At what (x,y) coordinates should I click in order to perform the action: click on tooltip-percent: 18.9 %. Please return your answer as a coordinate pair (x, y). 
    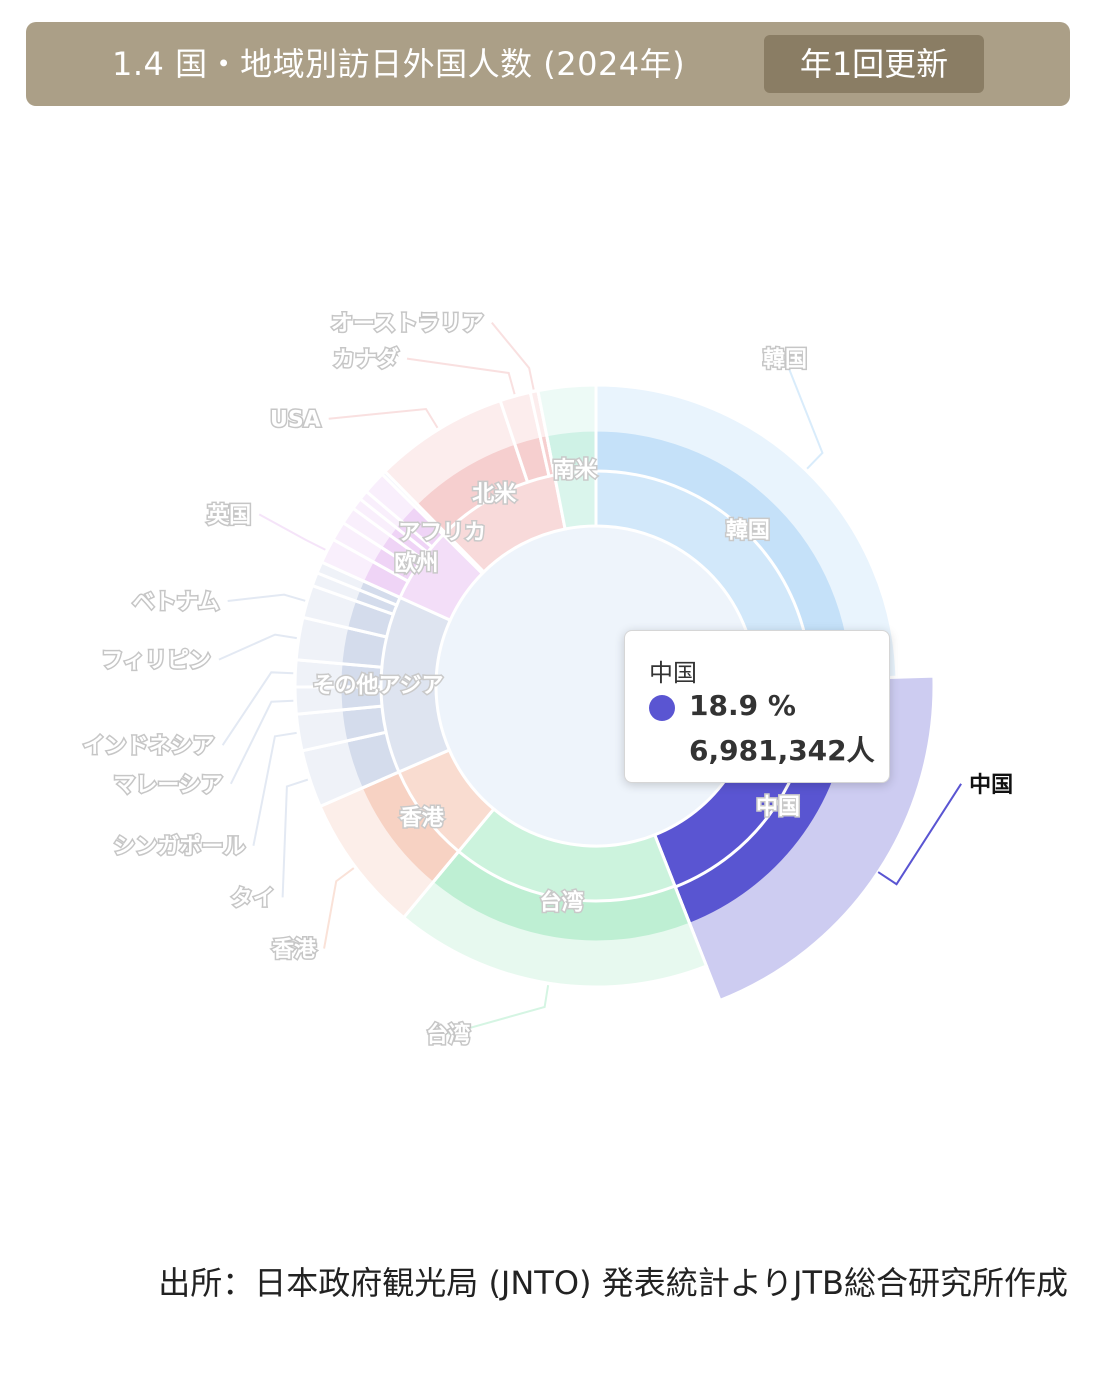
    Looking at the image, I should click on (742, 705).